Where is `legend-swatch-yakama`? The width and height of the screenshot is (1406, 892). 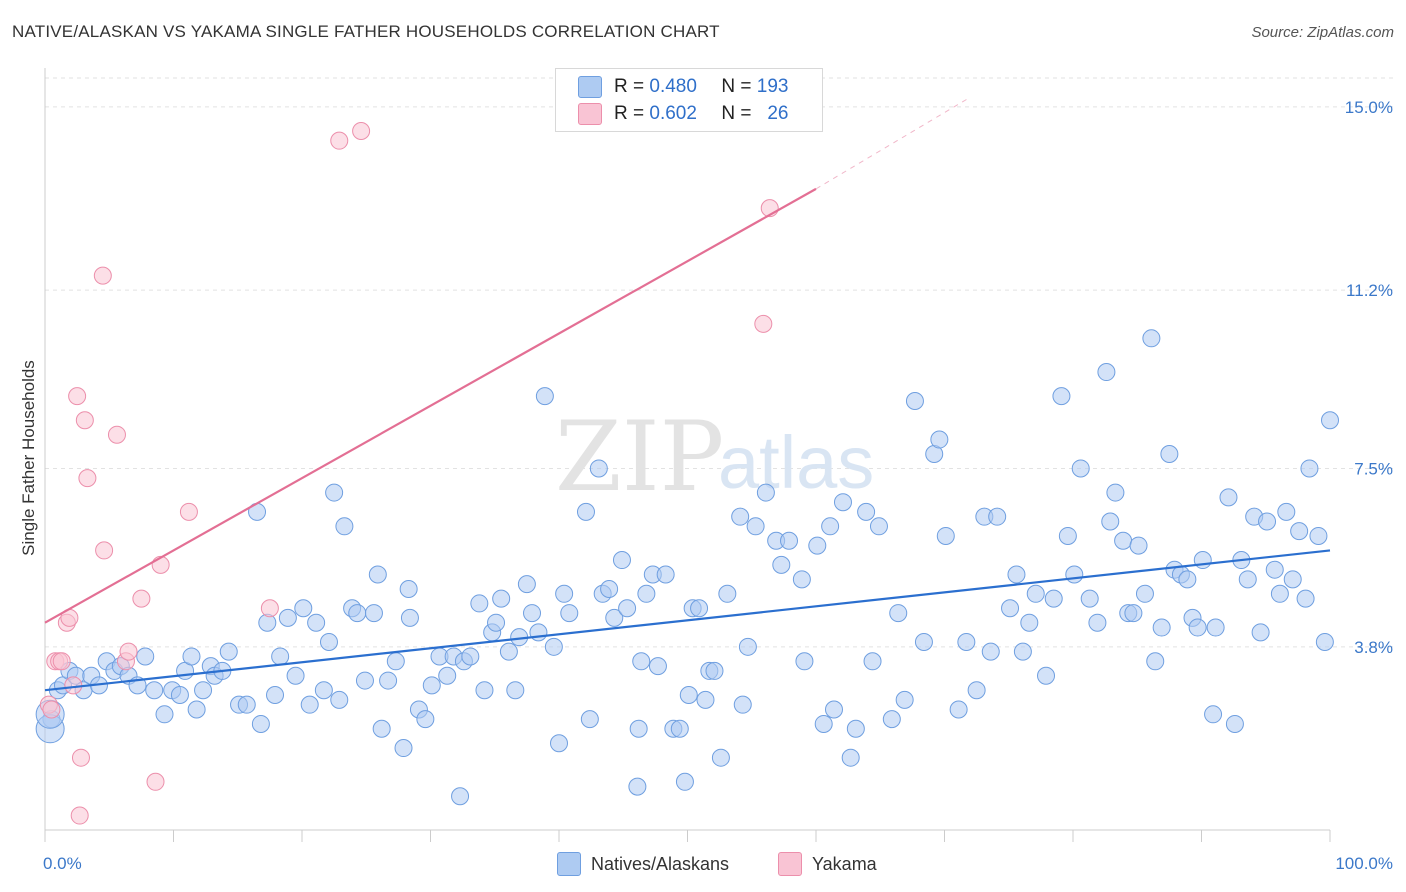 legend-swatch-yakama is located at coordinates (590, 114).